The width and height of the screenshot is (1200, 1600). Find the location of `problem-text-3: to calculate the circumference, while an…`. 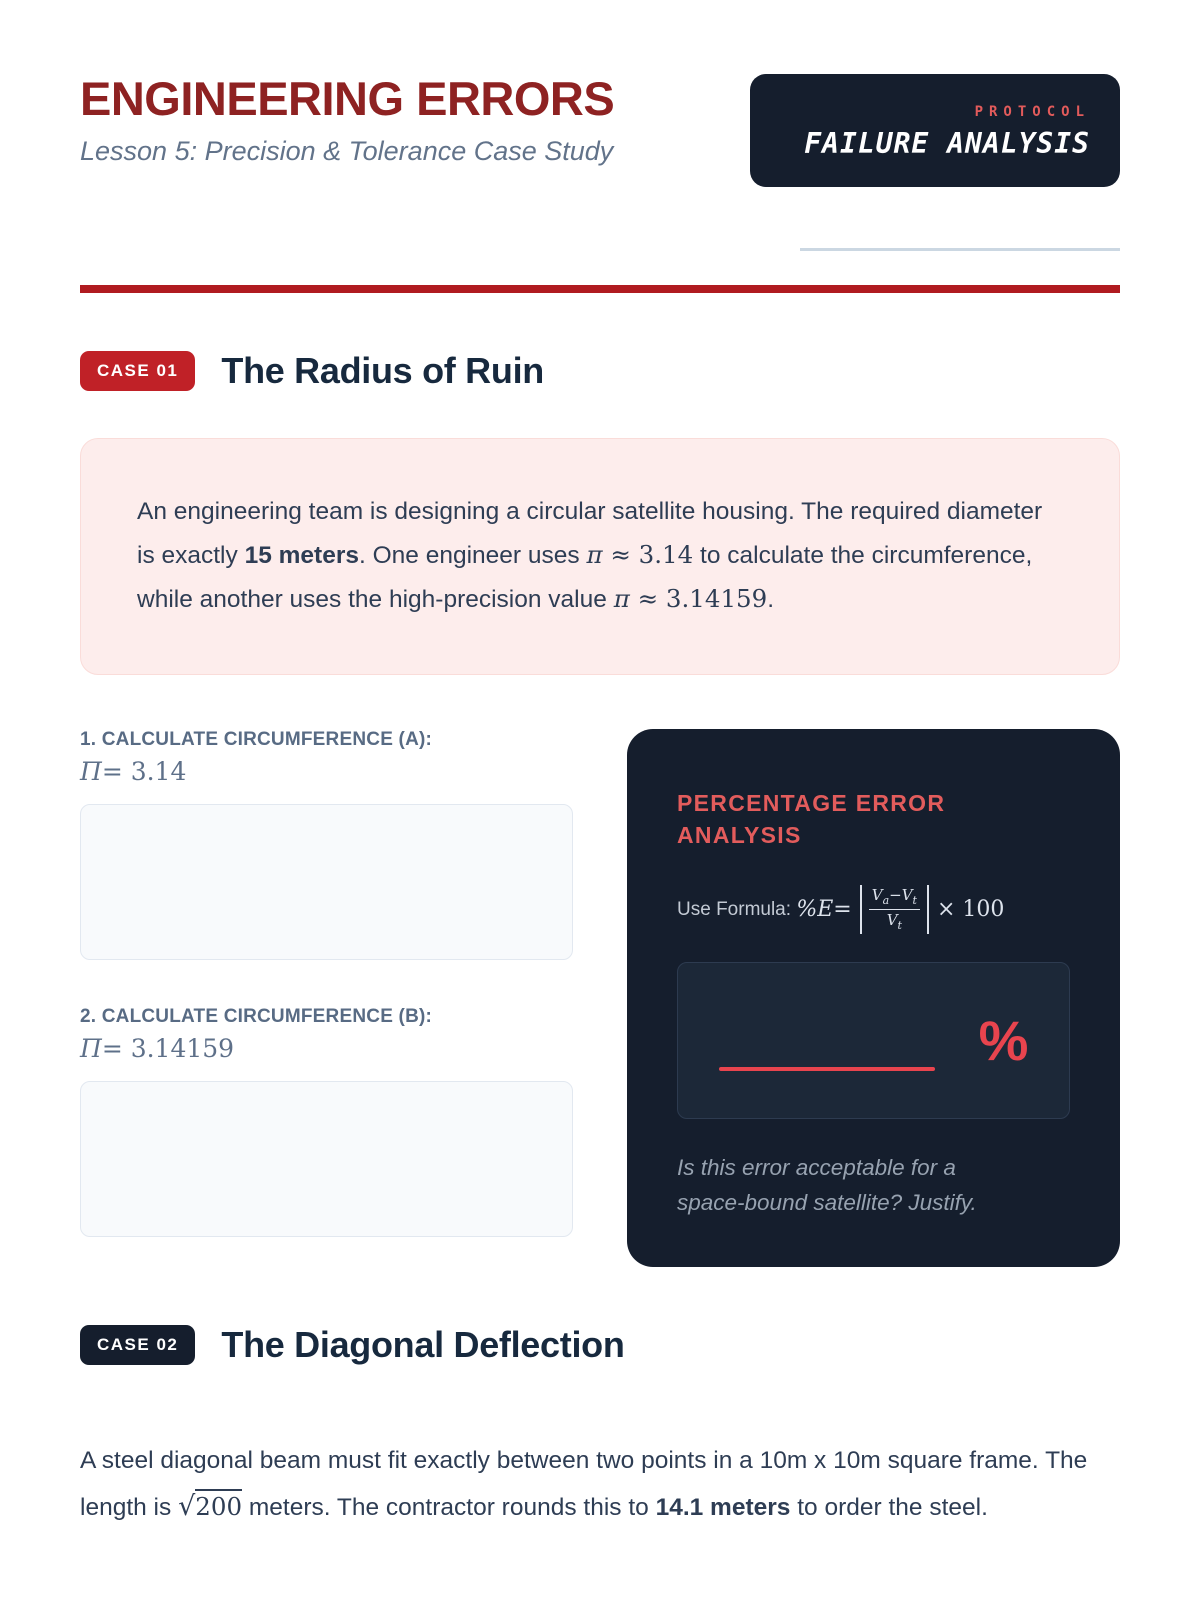

problem-text-3: to calculate the circumference, while an… is located at coordinates (585, 577).